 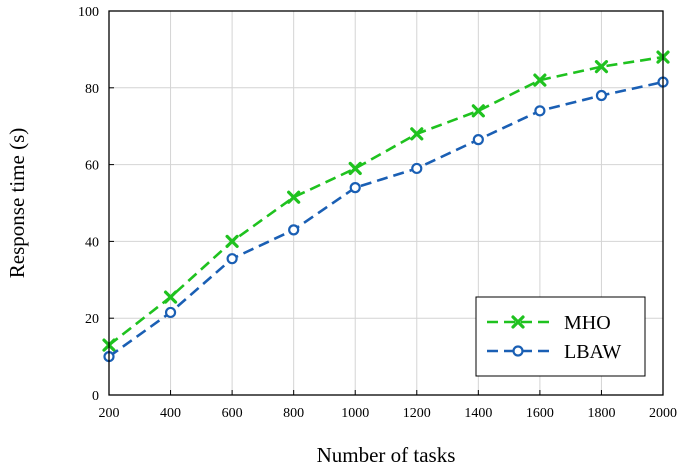 What do you see at coordinates (663, 413) in the screenshot?
I see `x-tick-label: 2000` at bounding box center [663, 413].